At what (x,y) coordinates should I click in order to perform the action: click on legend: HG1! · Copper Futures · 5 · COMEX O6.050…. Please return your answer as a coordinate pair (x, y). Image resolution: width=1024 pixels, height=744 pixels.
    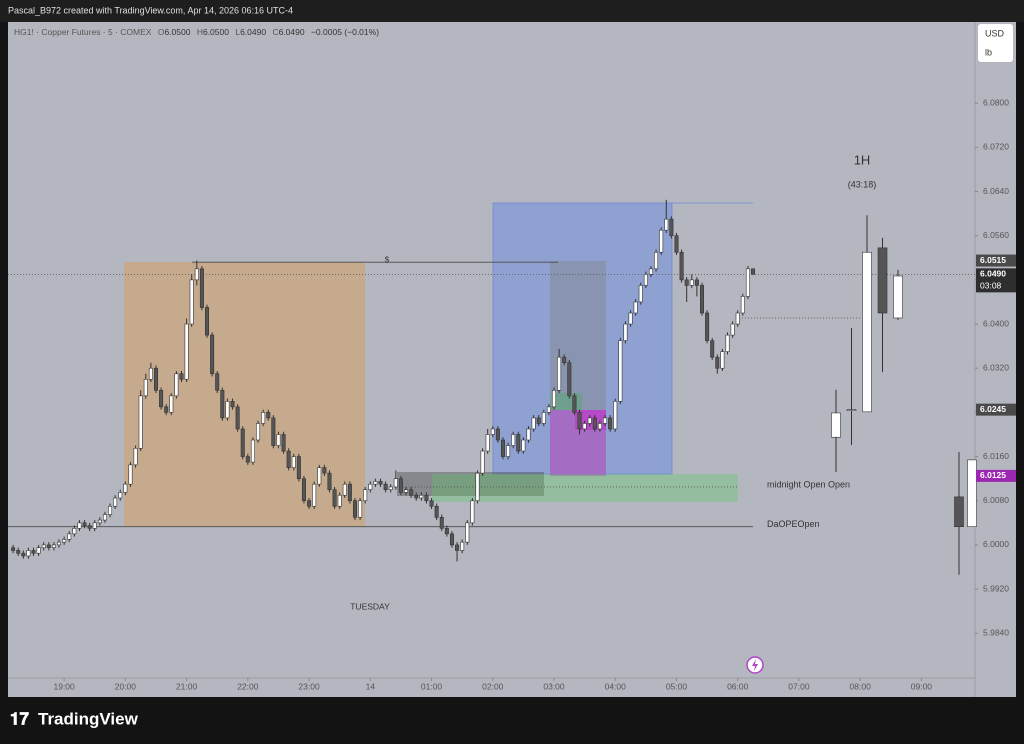
    Looking at the image, I should click on (198, 32).